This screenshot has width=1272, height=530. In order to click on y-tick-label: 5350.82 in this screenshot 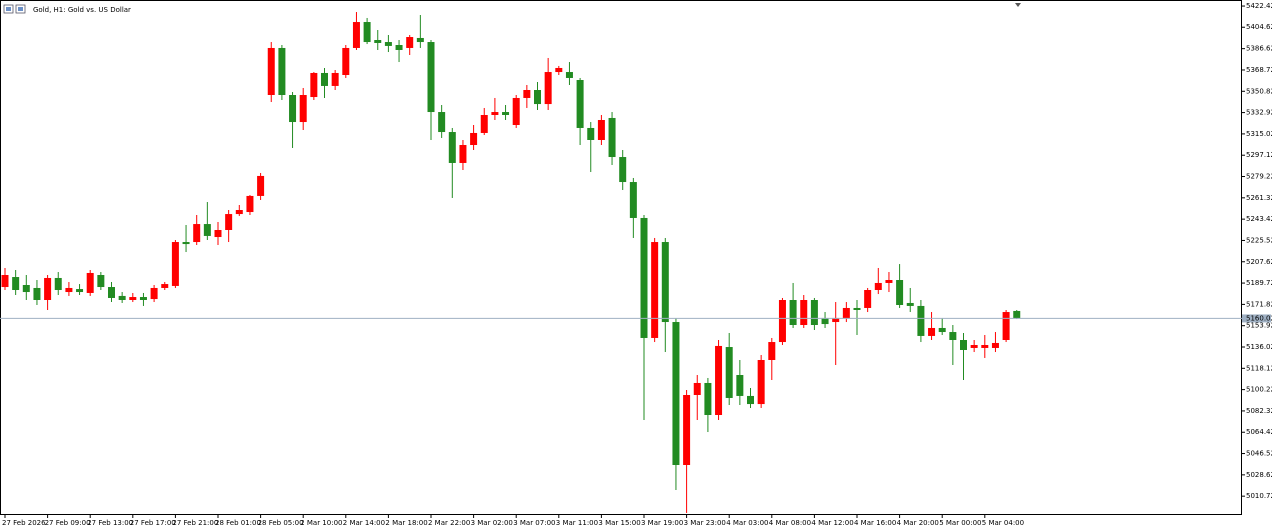, I will do `click(1259, 91)`.